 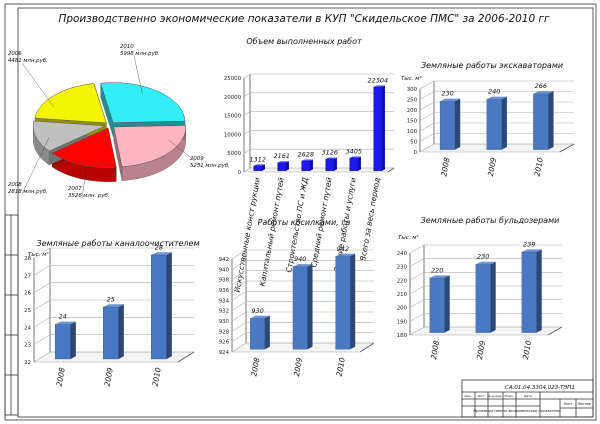 I want to click on data-label-2009: 25, so click(x=111, y=299).